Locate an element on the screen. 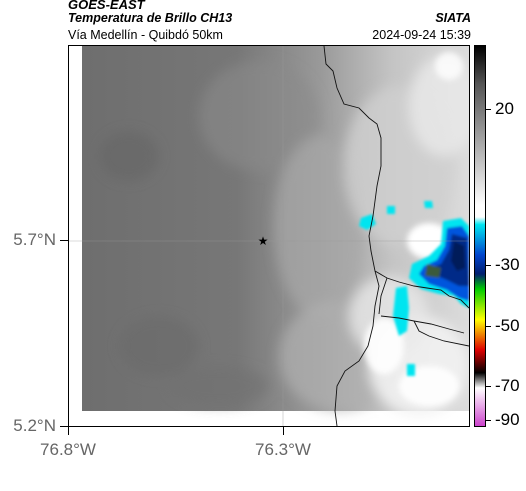  region-subtitle: Vía Medellín - Quibdó 50km is located at coordinates (145, 35).